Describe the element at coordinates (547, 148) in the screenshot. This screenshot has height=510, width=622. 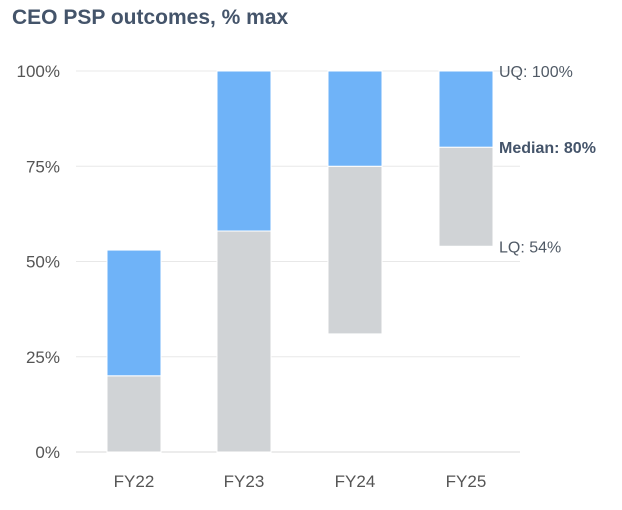
I see `annotation-label: Median: 80%` at that location.